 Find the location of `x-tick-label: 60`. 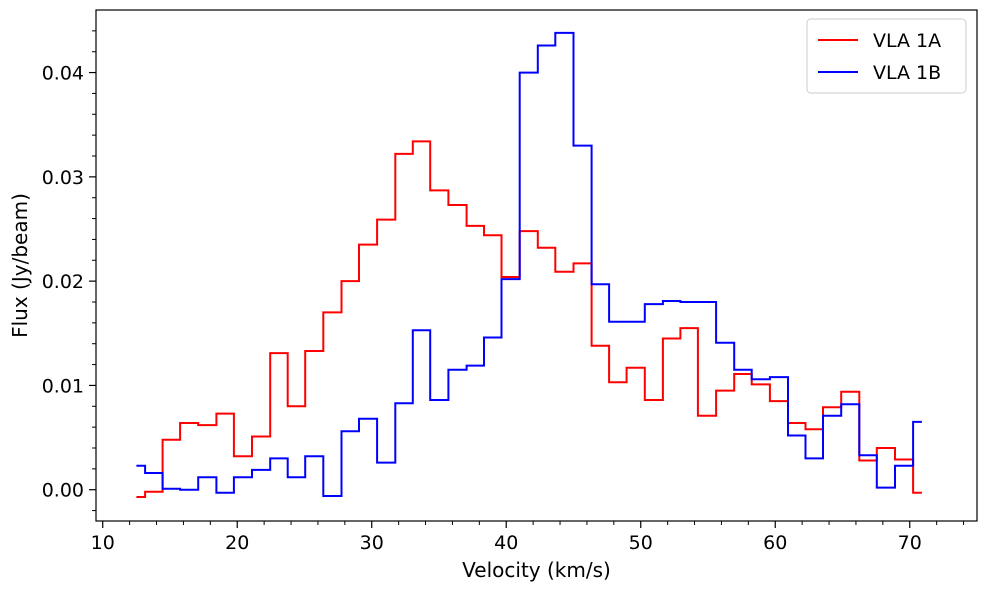

x-tick-label: 60 is located at coordinates (775, 543).